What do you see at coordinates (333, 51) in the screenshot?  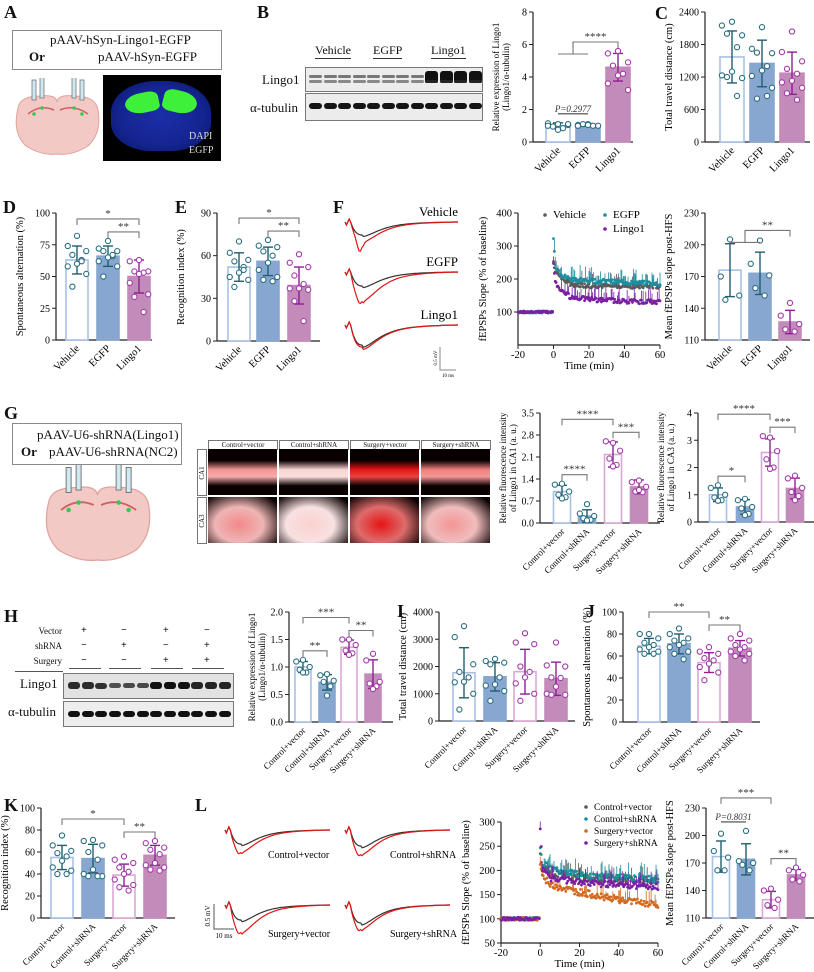 I see `blot-group-vehicle: Vehicle` at bounding box center [333, 51].